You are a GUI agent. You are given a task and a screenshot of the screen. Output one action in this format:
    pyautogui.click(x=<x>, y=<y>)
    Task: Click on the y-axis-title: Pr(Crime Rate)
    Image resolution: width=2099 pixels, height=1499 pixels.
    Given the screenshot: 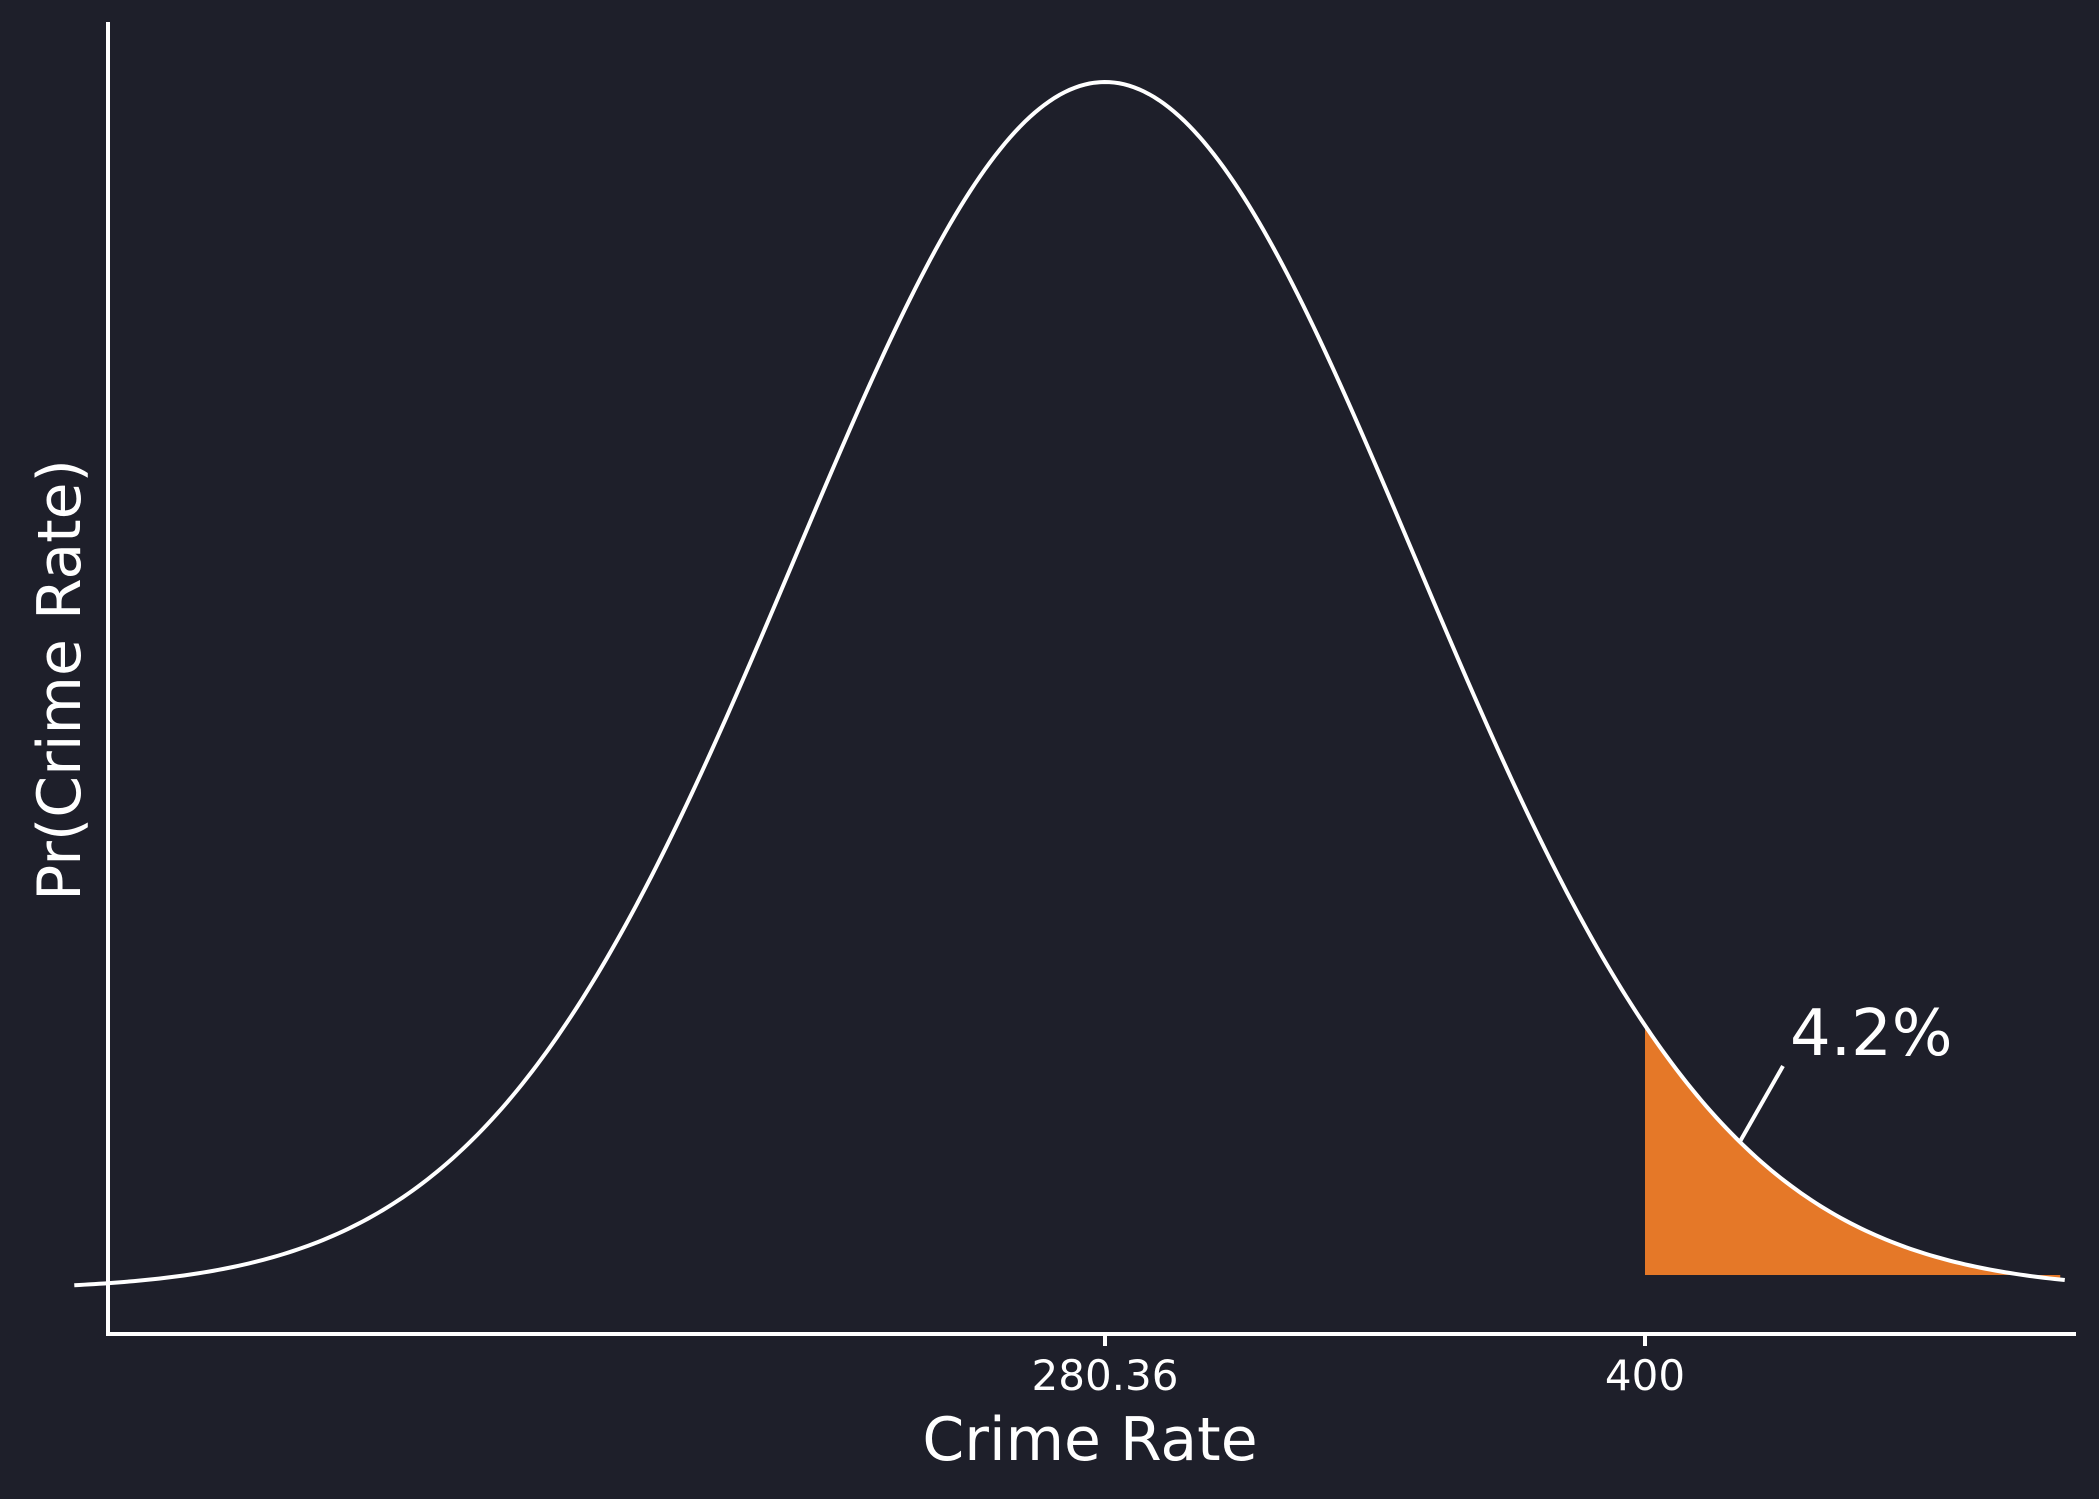 What is the action you would take?
    pyautogui.click(x=60, y=680)
    